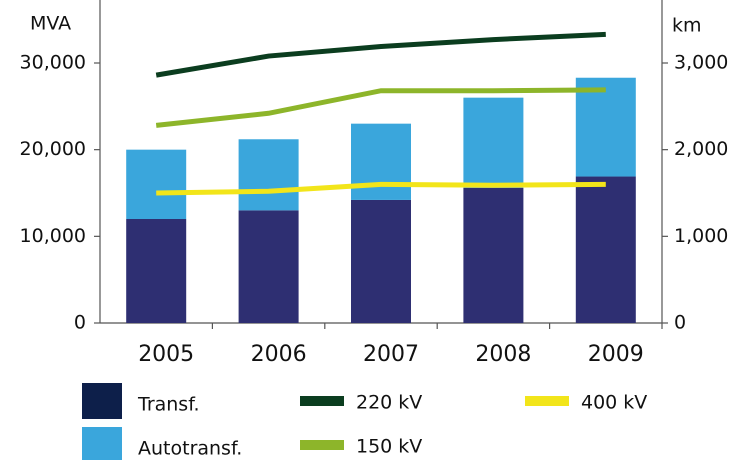 This screenshot has width=738, height=460. I want to click on legend-label: Transf., so click(168, 405).